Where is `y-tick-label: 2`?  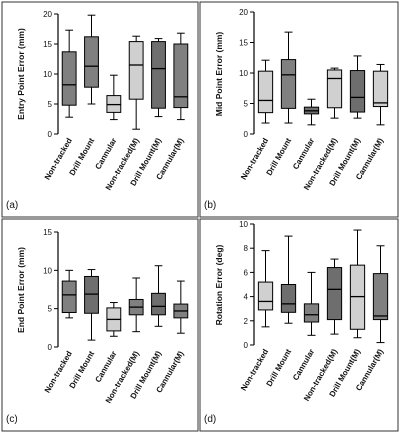
y-tick-label: 2 is located at coordinates (246, 321).